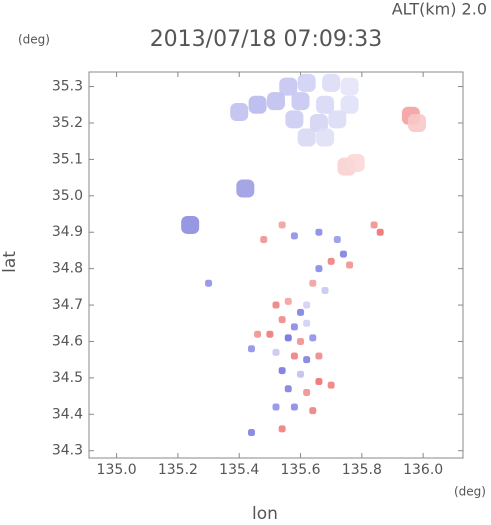  Describe the element at coordinates (362, 470) in the screenshot. I see `x-tick-label: 135.8` at that location.